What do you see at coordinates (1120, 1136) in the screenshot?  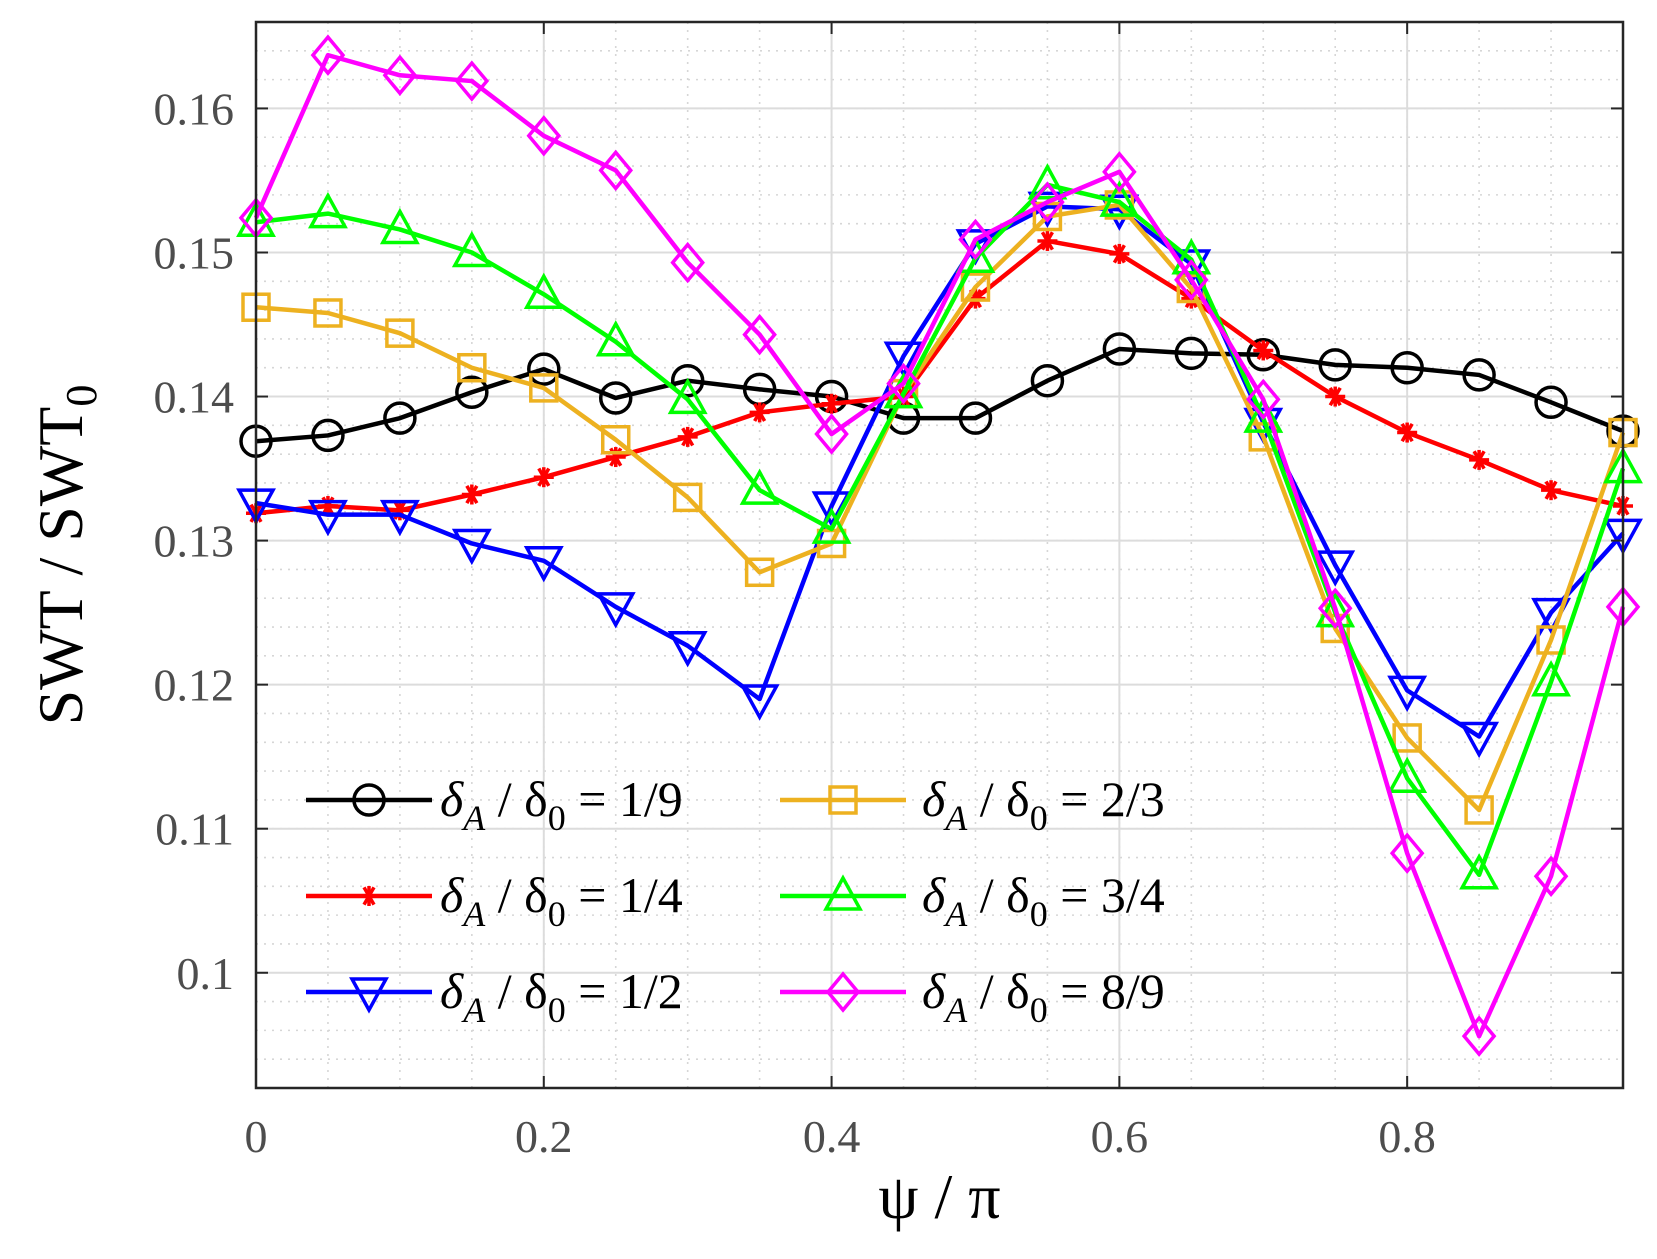 I see `x-tick-label: 0.6` at bounding box center [1120, 1136].